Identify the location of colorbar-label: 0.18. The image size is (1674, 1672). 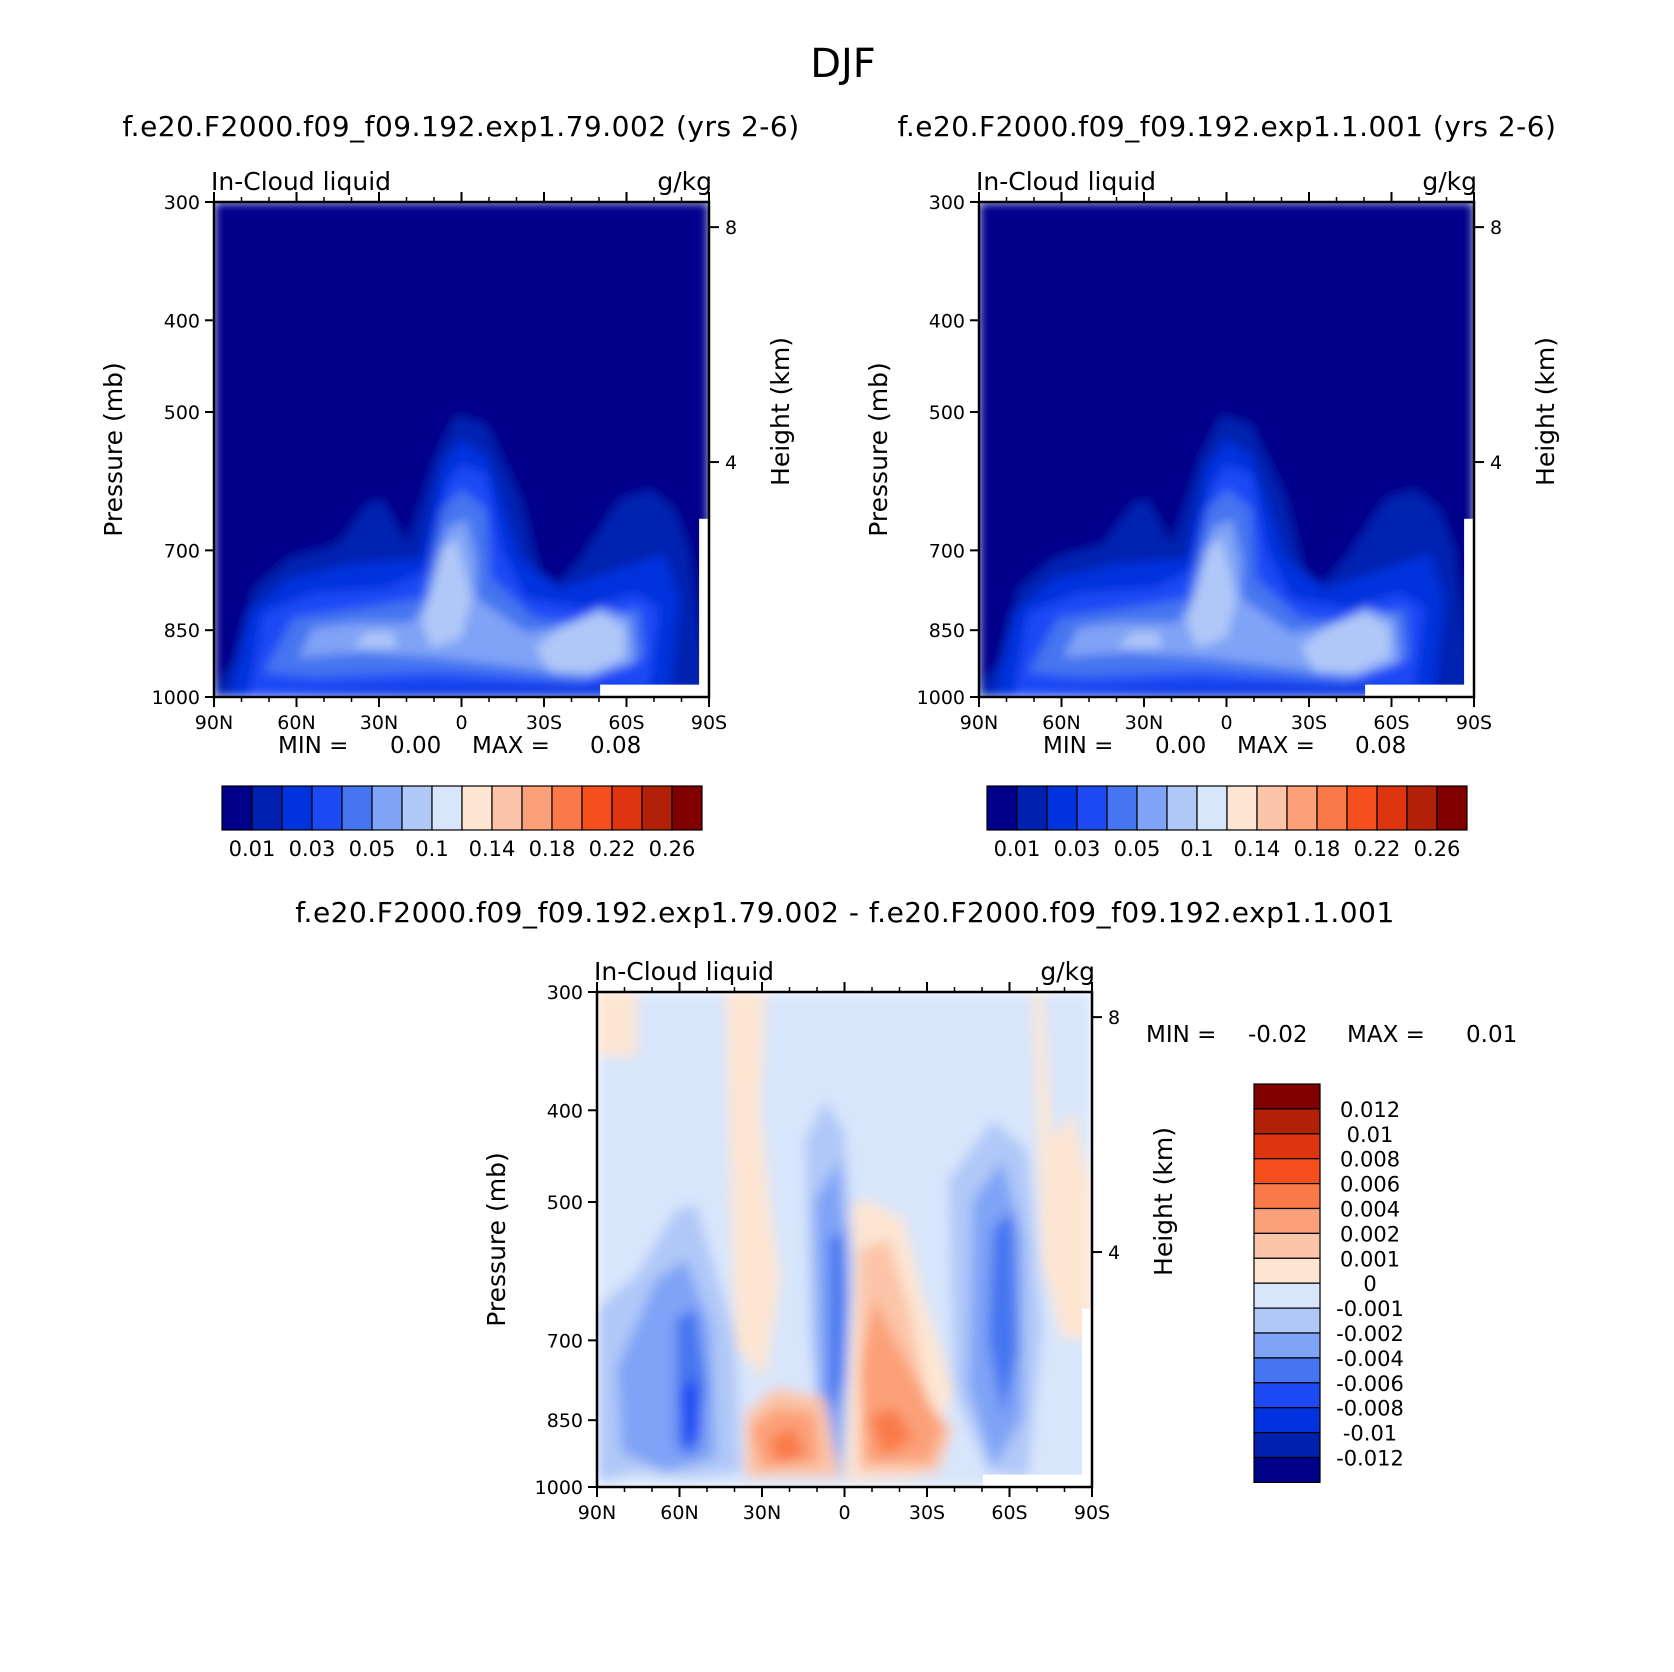
(552, 849).